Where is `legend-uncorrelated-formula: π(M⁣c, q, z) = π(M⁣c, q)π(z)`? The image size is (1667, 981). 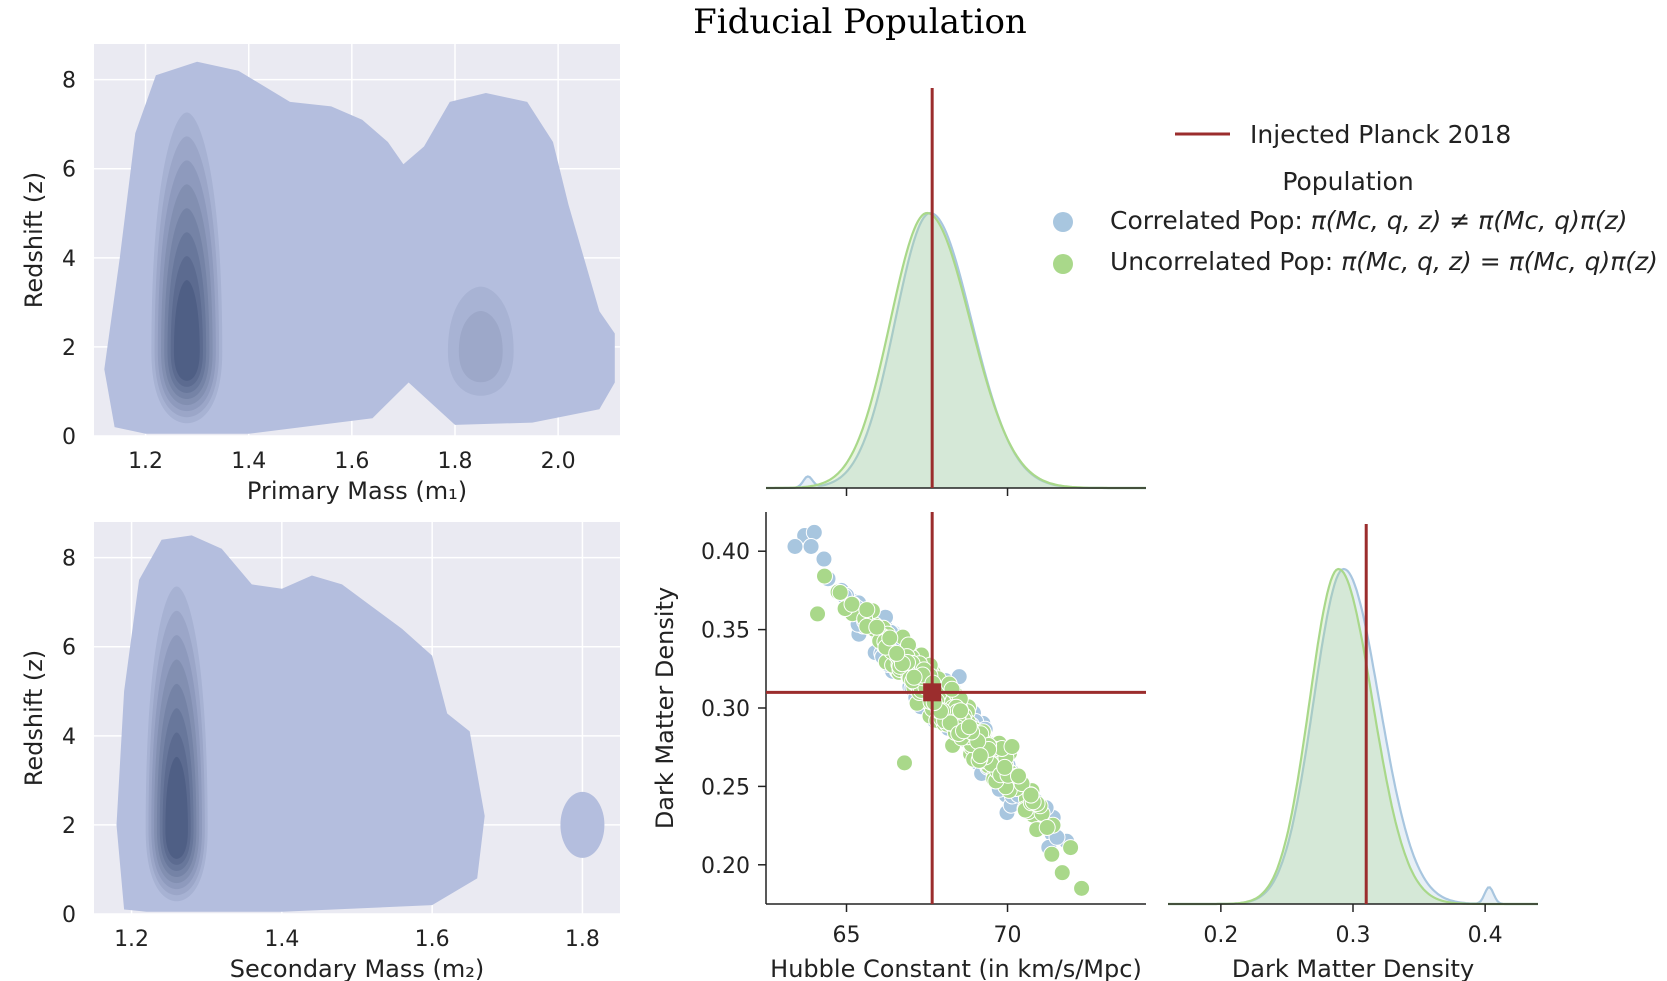
legend-uncorrelated-formula: π(M⁣c, q, z) = π(M⁣c, q)π(z) is located at coordinates (1499, 261).